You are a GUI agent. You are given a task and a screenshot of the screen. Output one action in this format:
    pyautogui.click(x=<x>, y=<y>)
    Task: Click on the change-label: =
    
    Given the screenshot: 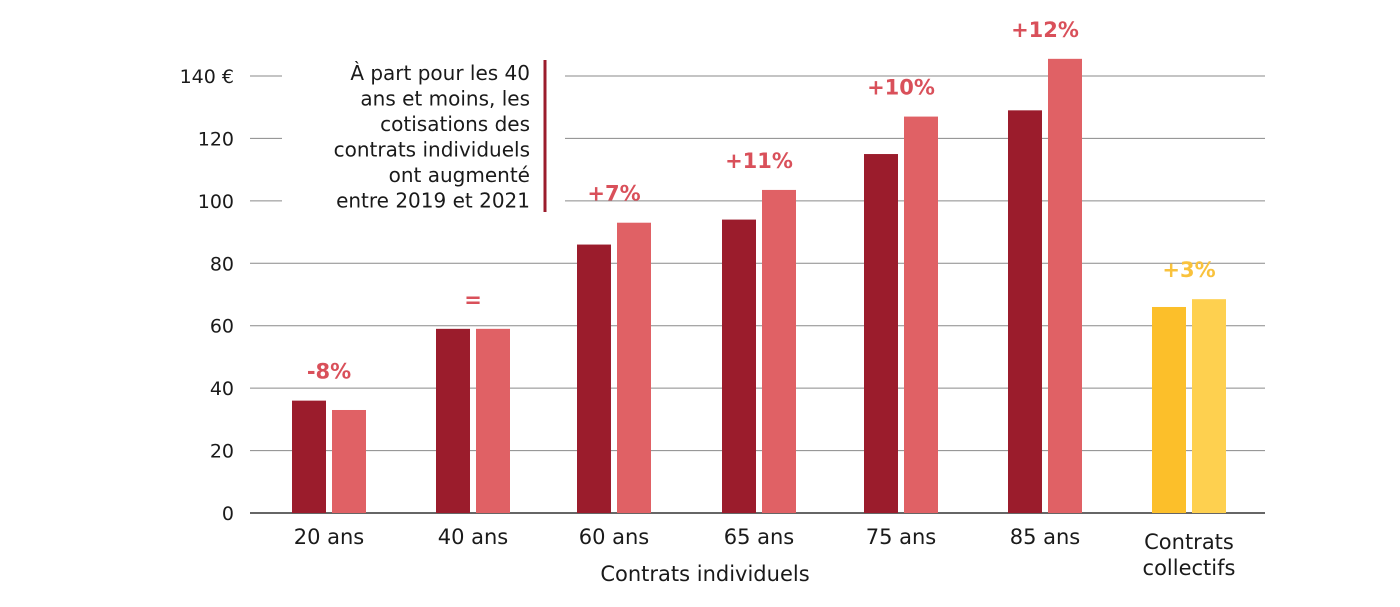 What is the action you would take?
    pyautogui.click(x=473, y=300)
    